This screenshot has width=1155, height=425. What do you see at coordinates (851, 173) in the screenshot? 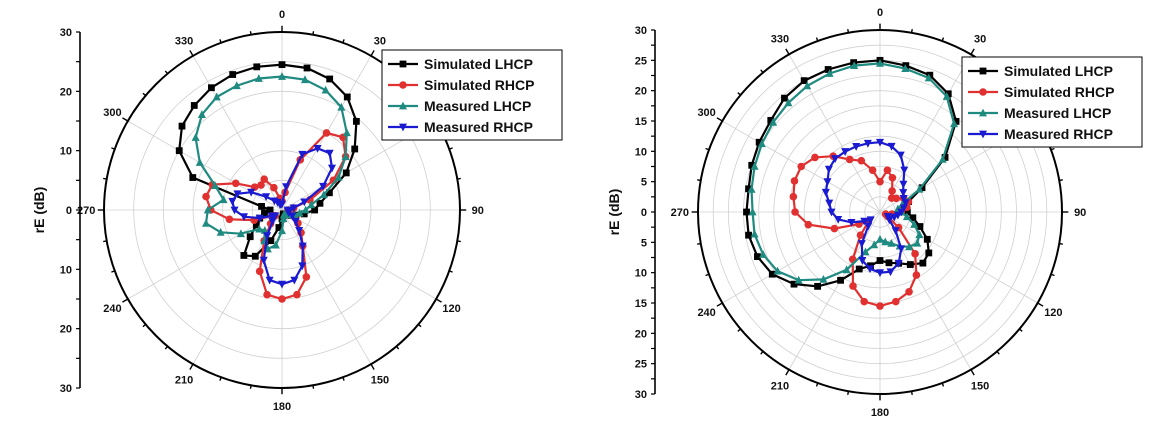
I see `series-simulated-lhcp` at bounding box center [851, 173].